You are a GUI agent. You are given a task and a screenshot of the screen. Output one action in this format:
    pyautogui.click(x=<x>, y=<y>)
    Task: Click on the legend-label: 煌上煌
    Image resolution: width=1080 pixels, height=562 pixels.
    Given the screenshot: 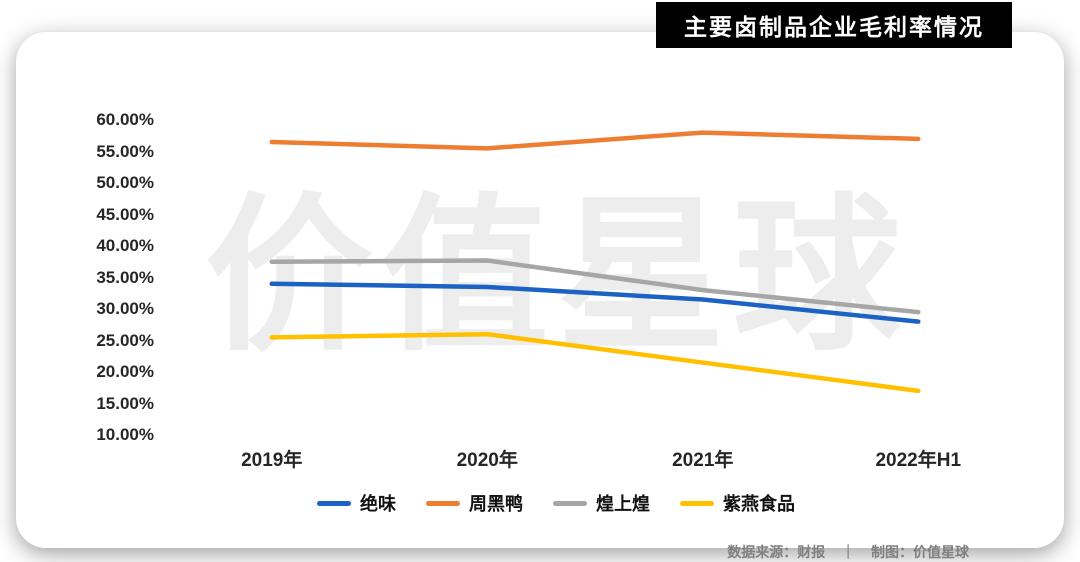 What is the action you would take?
    pyautogui.click(x=623, y=504)
    